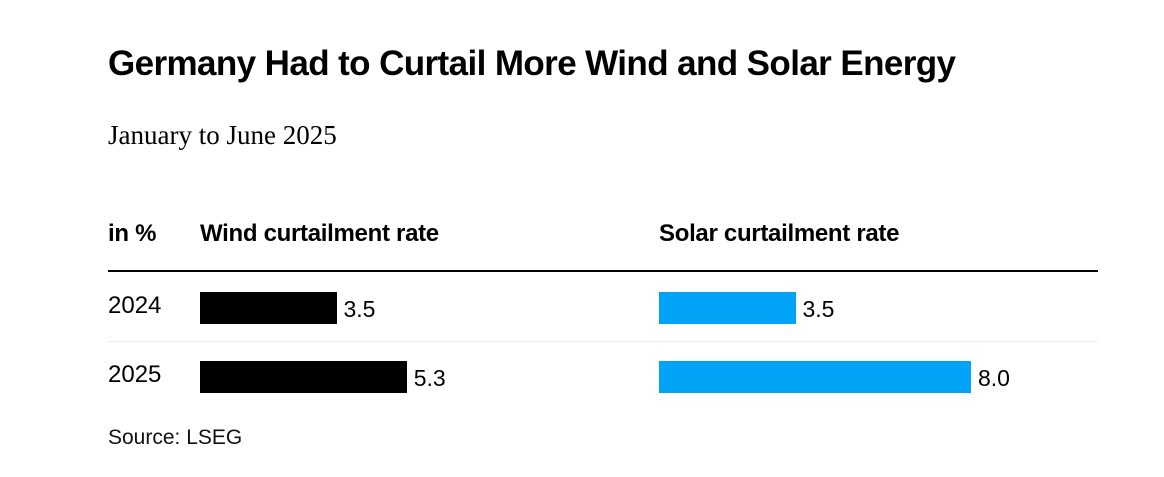 This screenshot has width=1164, height=477. Describe the element at coordinates (603, 341) in the screenshot. I see `row-separator` at that location.